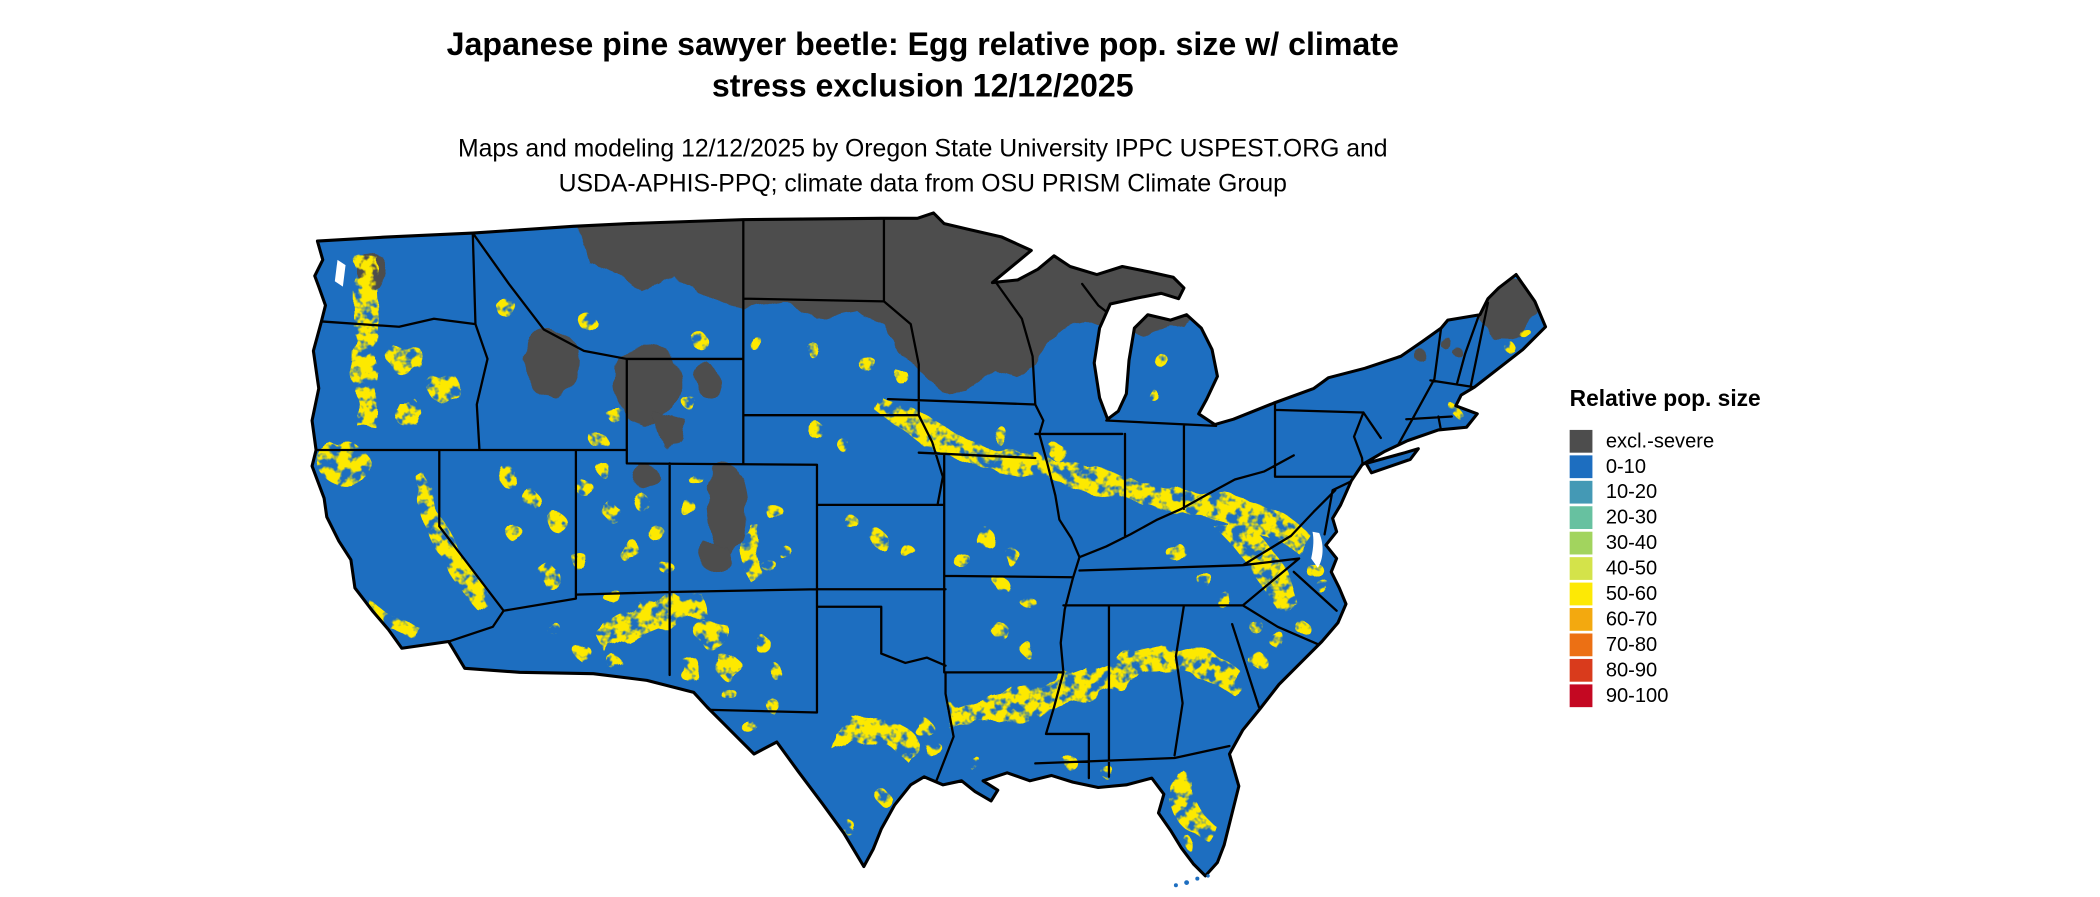 This screenshot has width=2100, height=897. Describe the element at coordinates (1631, 543) in the screenshot. I see `legend-label: 30-40` at that location.